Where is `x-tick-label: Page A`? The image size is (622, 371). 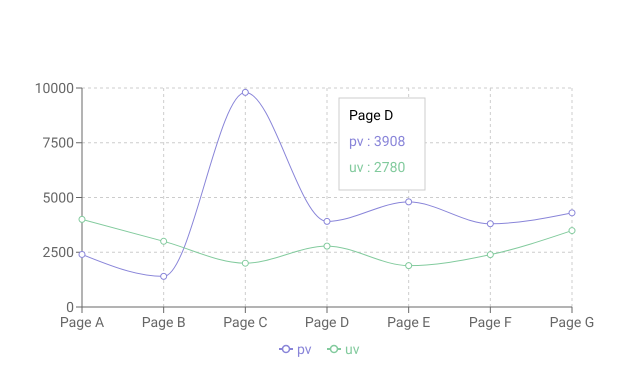 x-tick-label: Page A is located at coordinates (82, 323).